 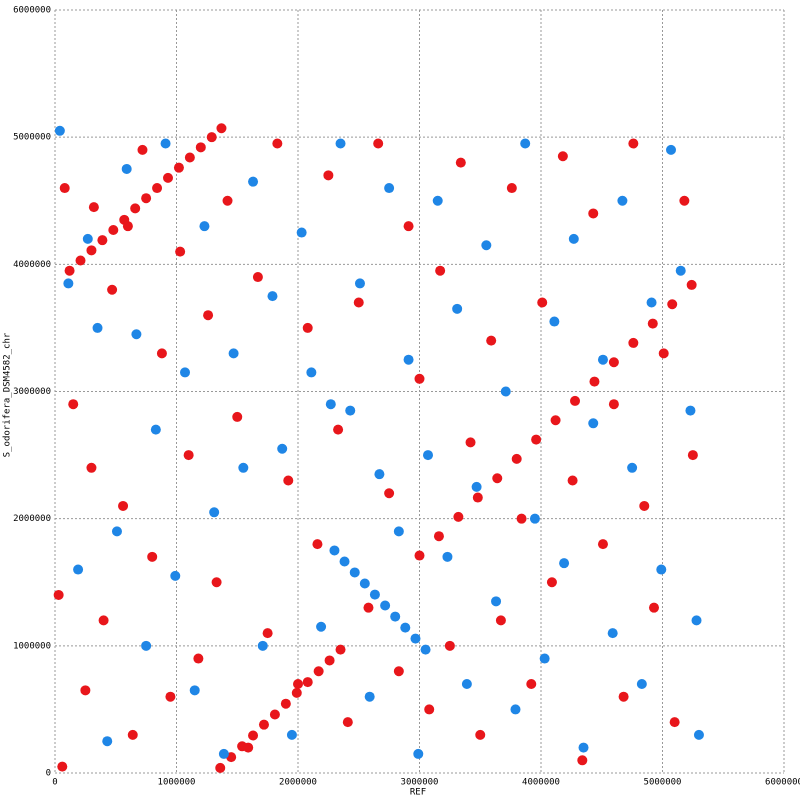 I want to click on x-tick-label: 4000000, so click(x=541, y=783).